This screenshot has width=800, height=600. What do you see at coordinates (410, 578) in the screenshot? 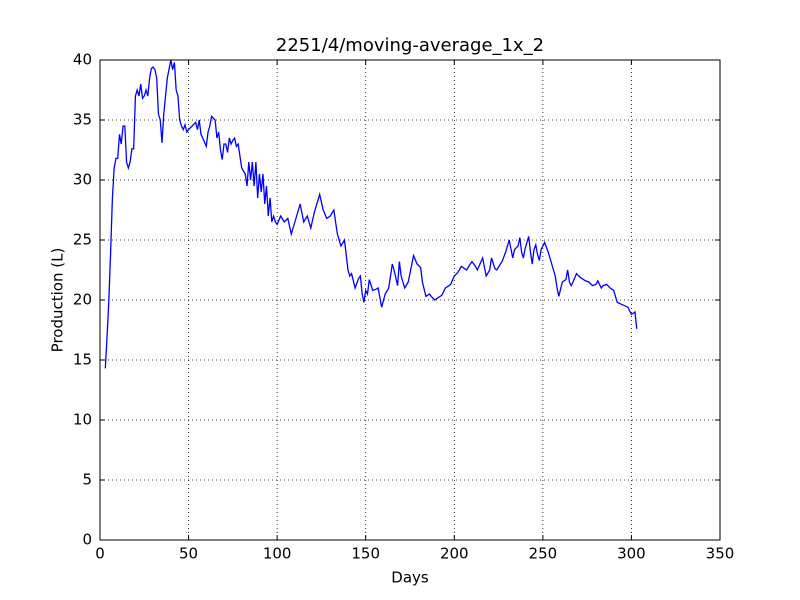
I see `x-axis-label: Days` at bounding box center [410, 578].